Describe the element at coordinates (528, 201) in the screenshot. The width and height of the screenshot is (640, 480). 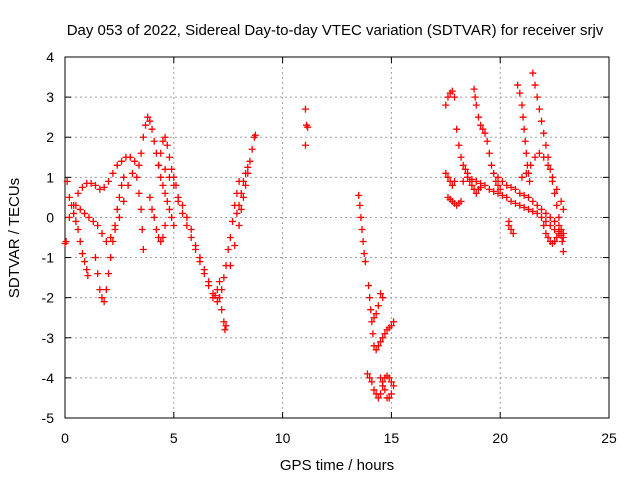
I see `series-band-b` at that location.